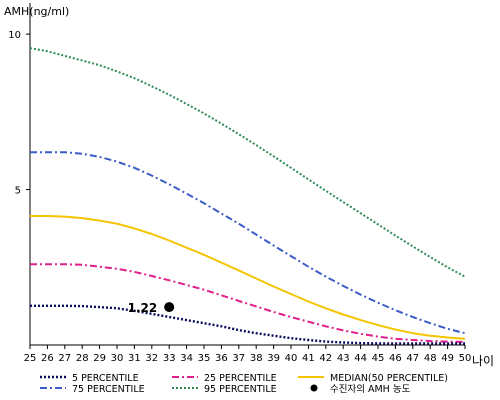  What do you see at coordinates (186, 358) in the screenshot?
I see `x-tick-label: 34` at bounding box center [186, 358].